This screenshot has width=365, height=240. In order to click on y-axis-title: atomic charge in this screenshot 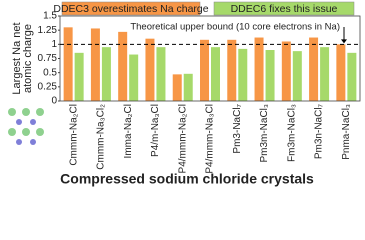, I will do `click(28, 58)`.